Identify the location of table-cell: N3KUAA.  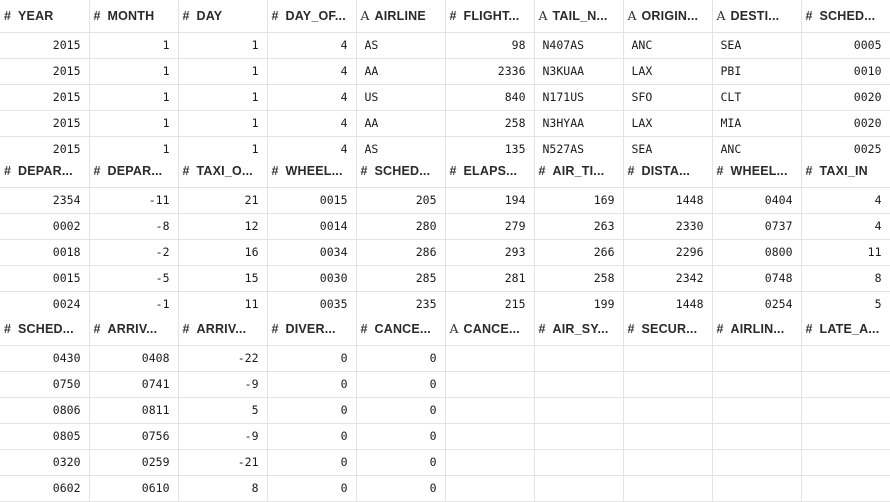
(579, 71).